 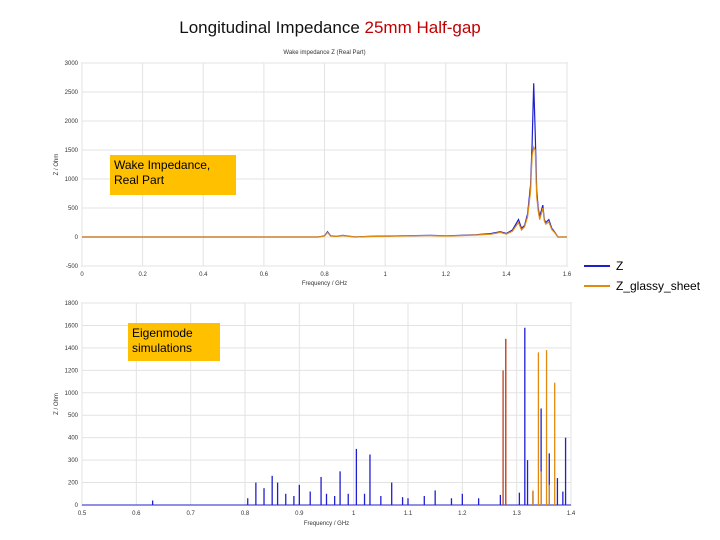 I want to click on y-axis-label-bottom: Z / Ohm, so click(x=57, y=404).